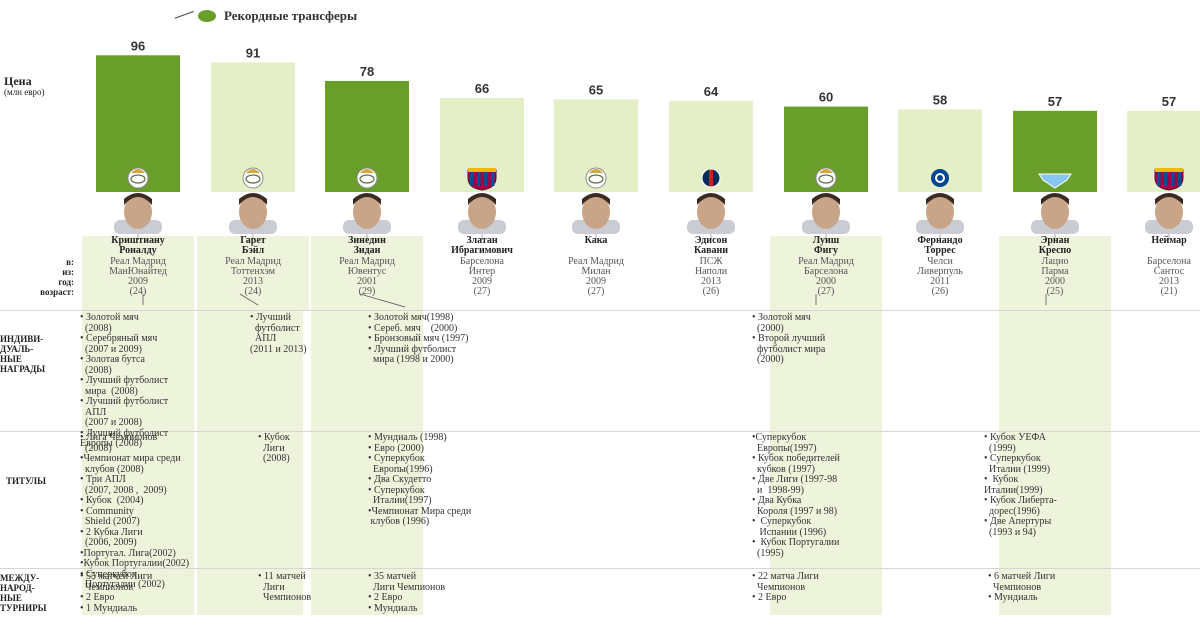 The image size is (1200, 630). What do you see at coordinates (367, 281) in the screenshot?
I see `player-year: 2001` at bounding box center [367, 281].